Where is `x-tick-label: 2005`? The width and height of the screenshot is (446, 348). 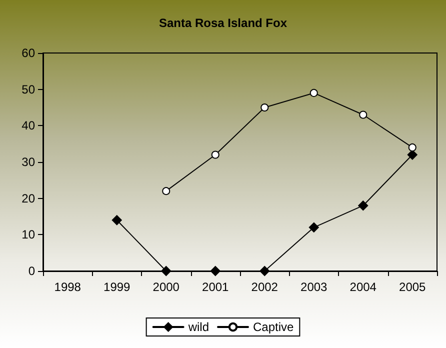 x-tick-label: 2005 is located at coordinates (412, 287).